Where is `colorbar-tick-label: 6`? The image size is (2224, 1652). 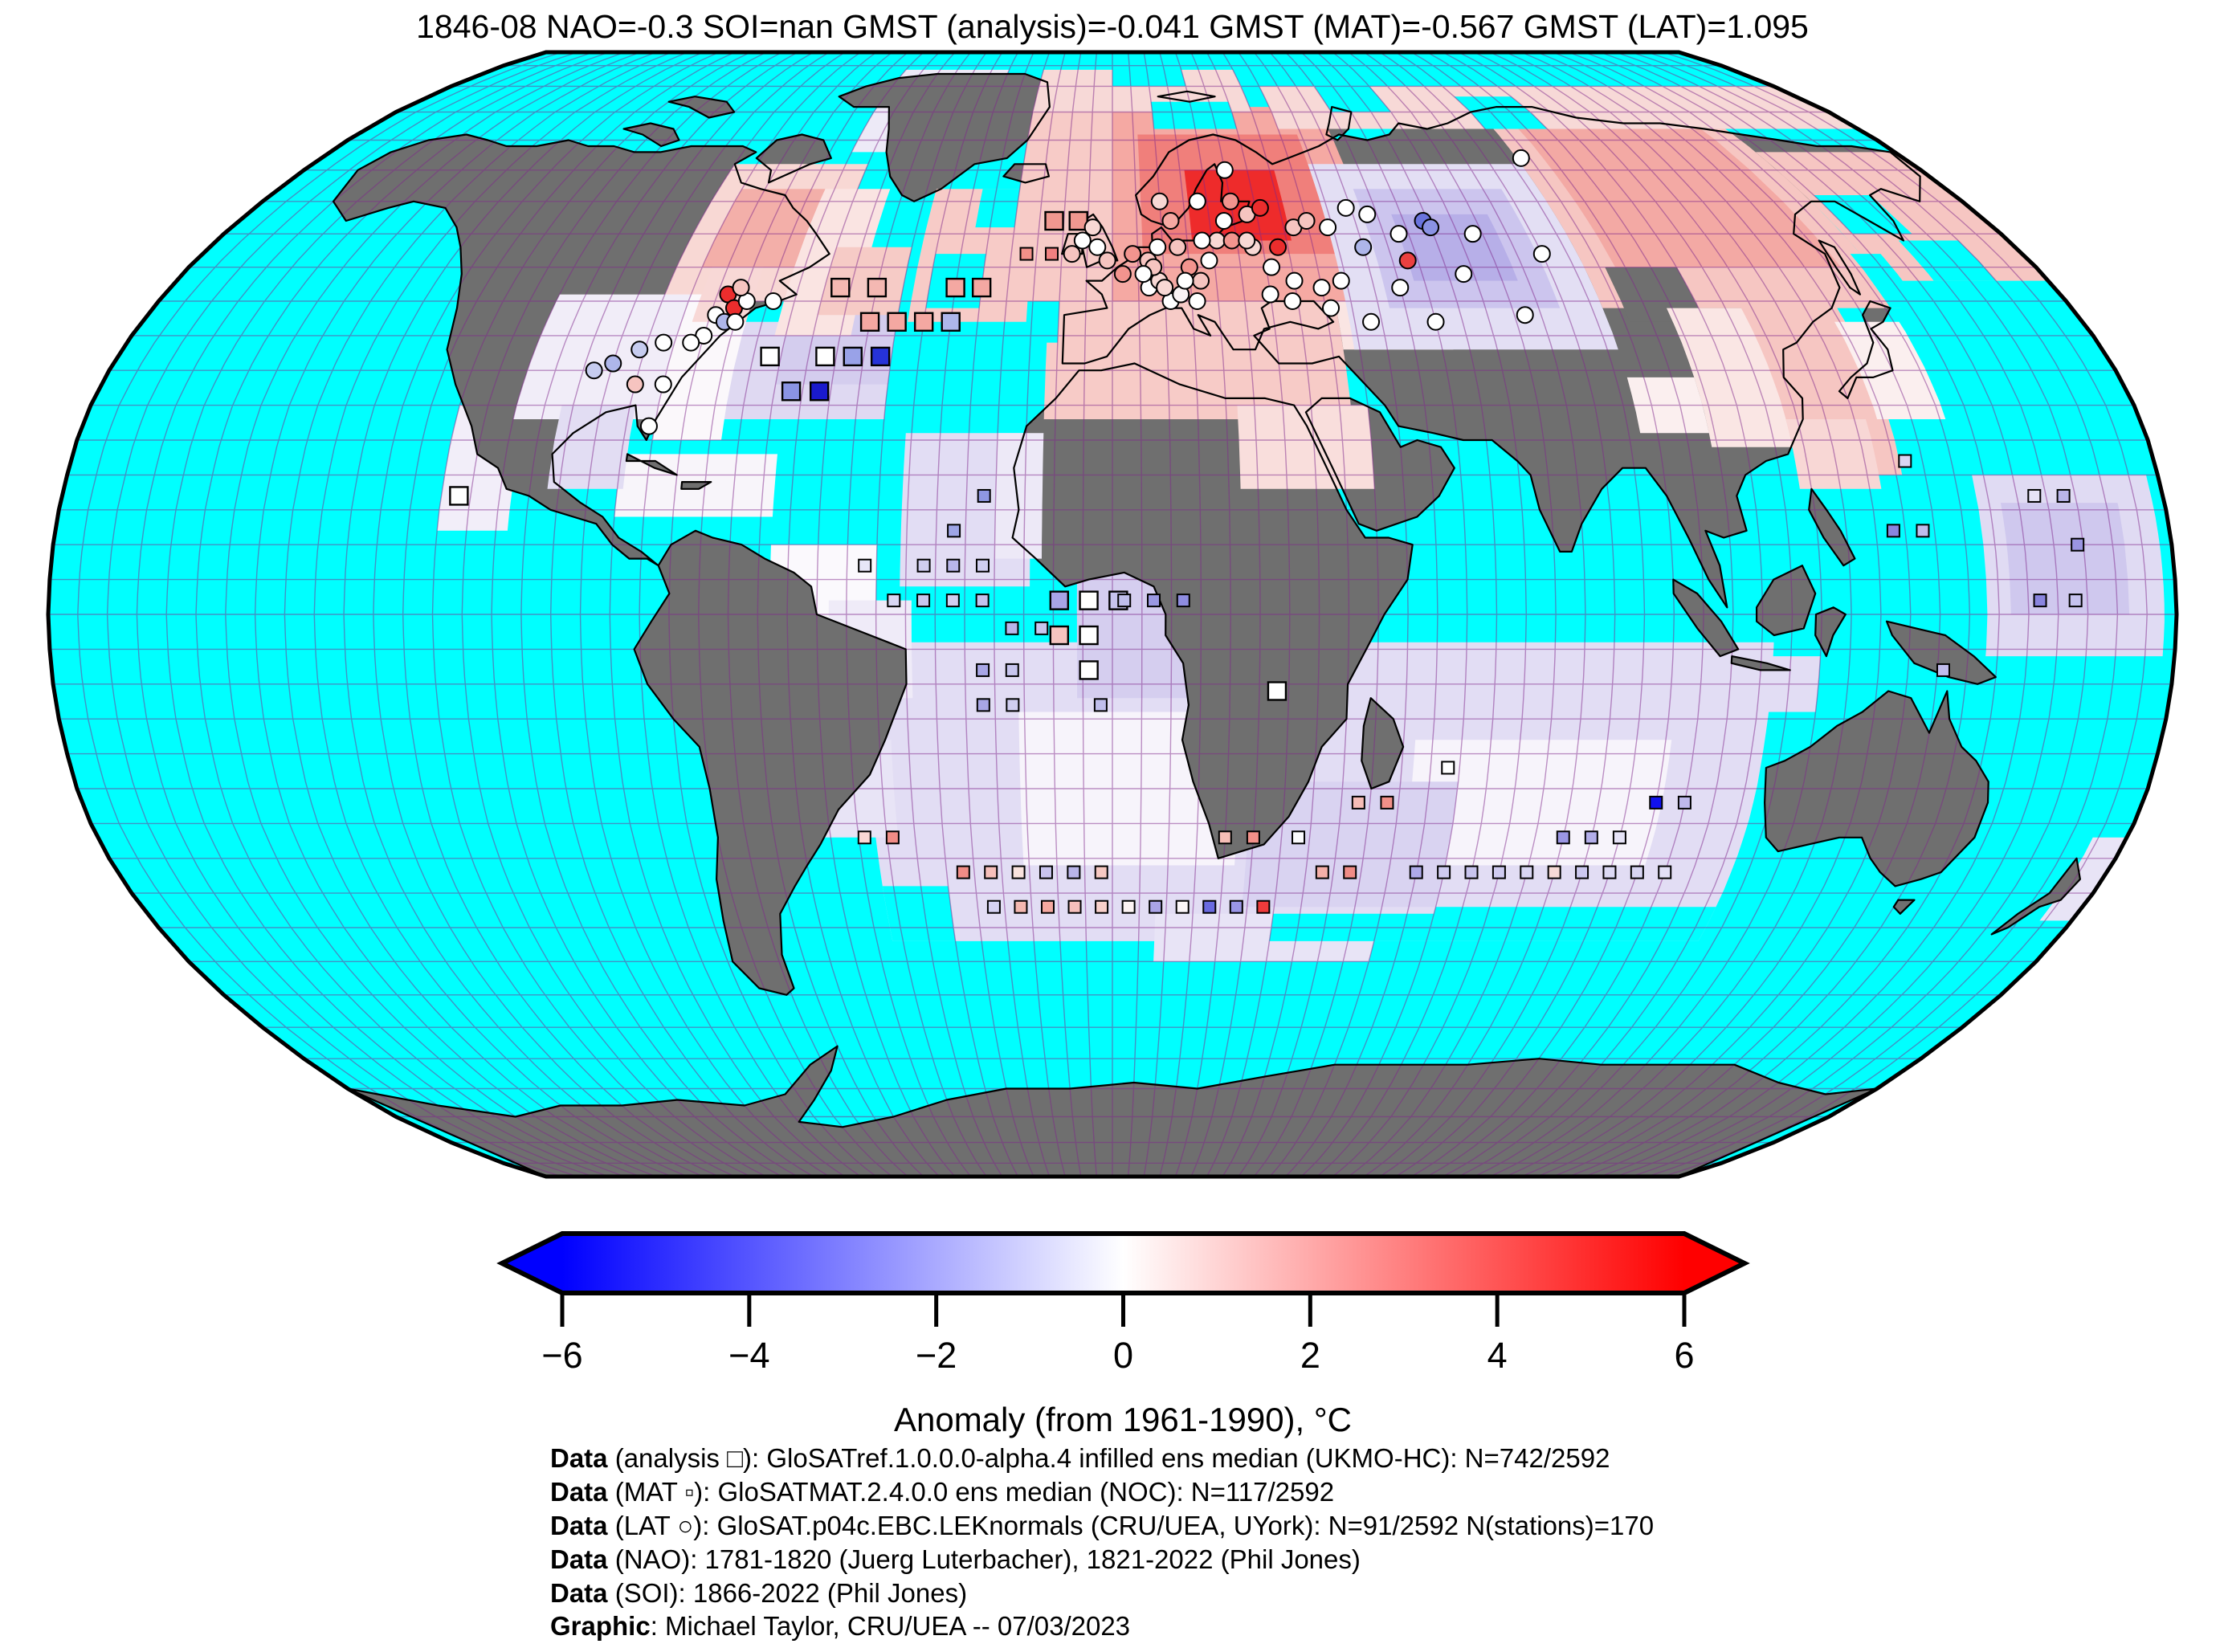
colorbar-tick-label: 6 is located at coordinates (1684, 1355).